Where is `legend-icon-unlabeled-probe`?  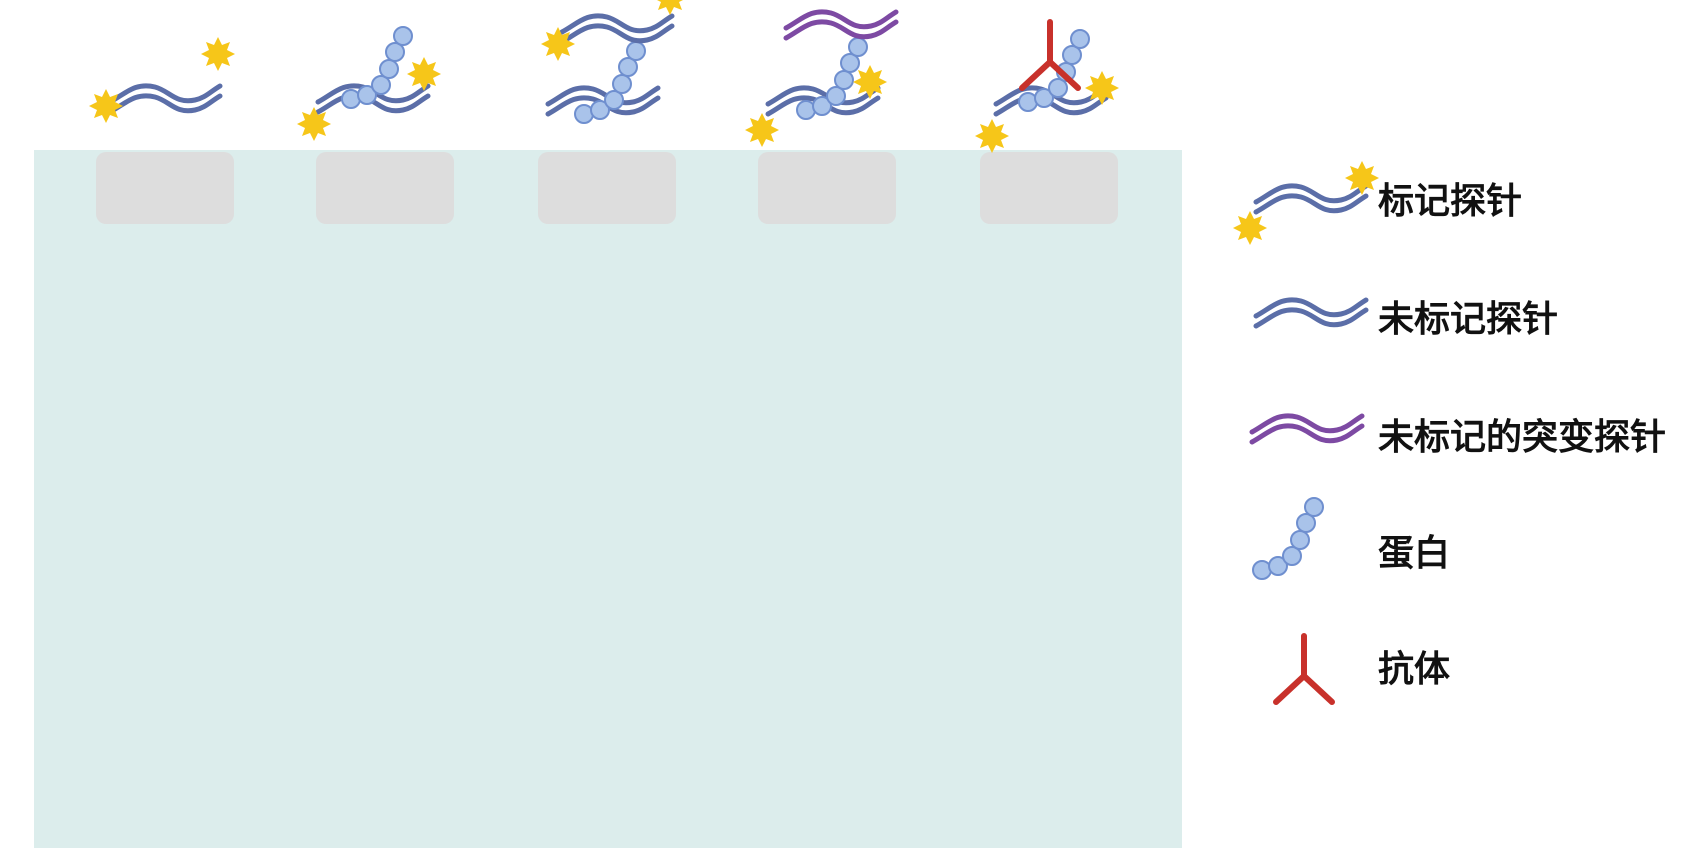 legend-icon-unlabeled-probe is located at coordinates (1311, 313).